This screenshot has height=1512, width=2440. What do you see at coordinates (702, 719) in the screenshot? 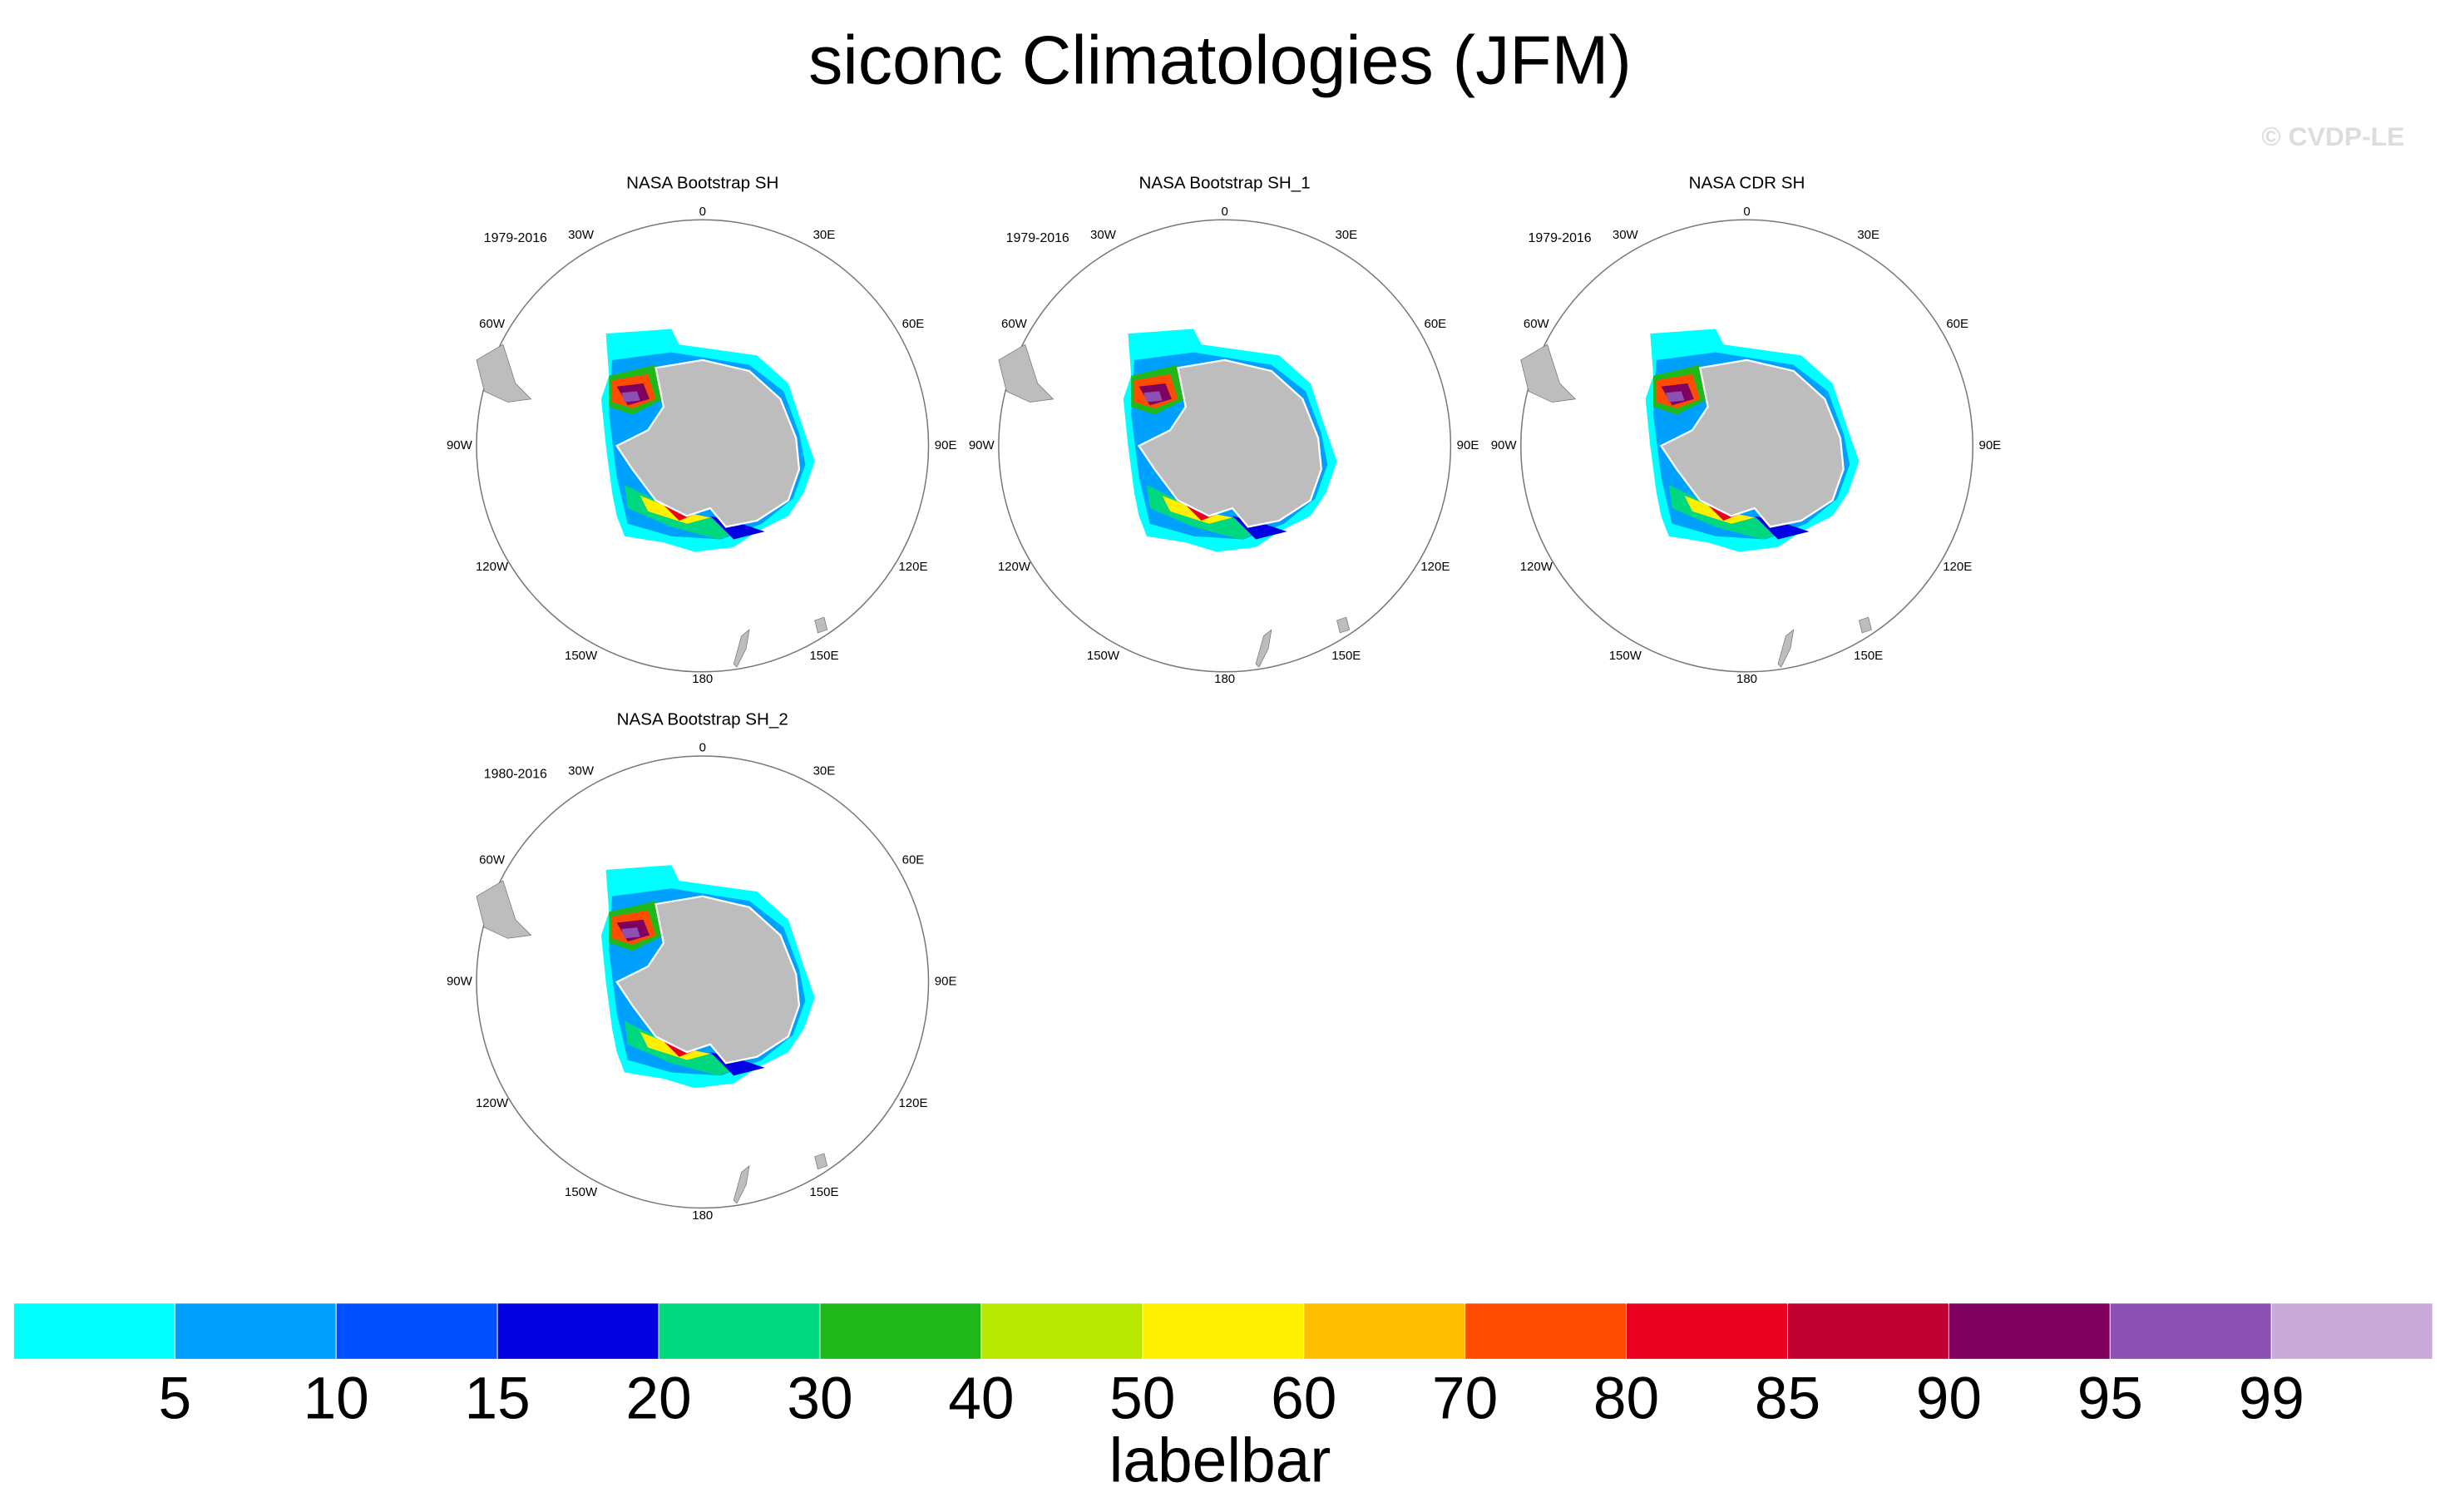
I see `panel-title: NASA Bootstrap SH_2` at bounding box center [702, 719].